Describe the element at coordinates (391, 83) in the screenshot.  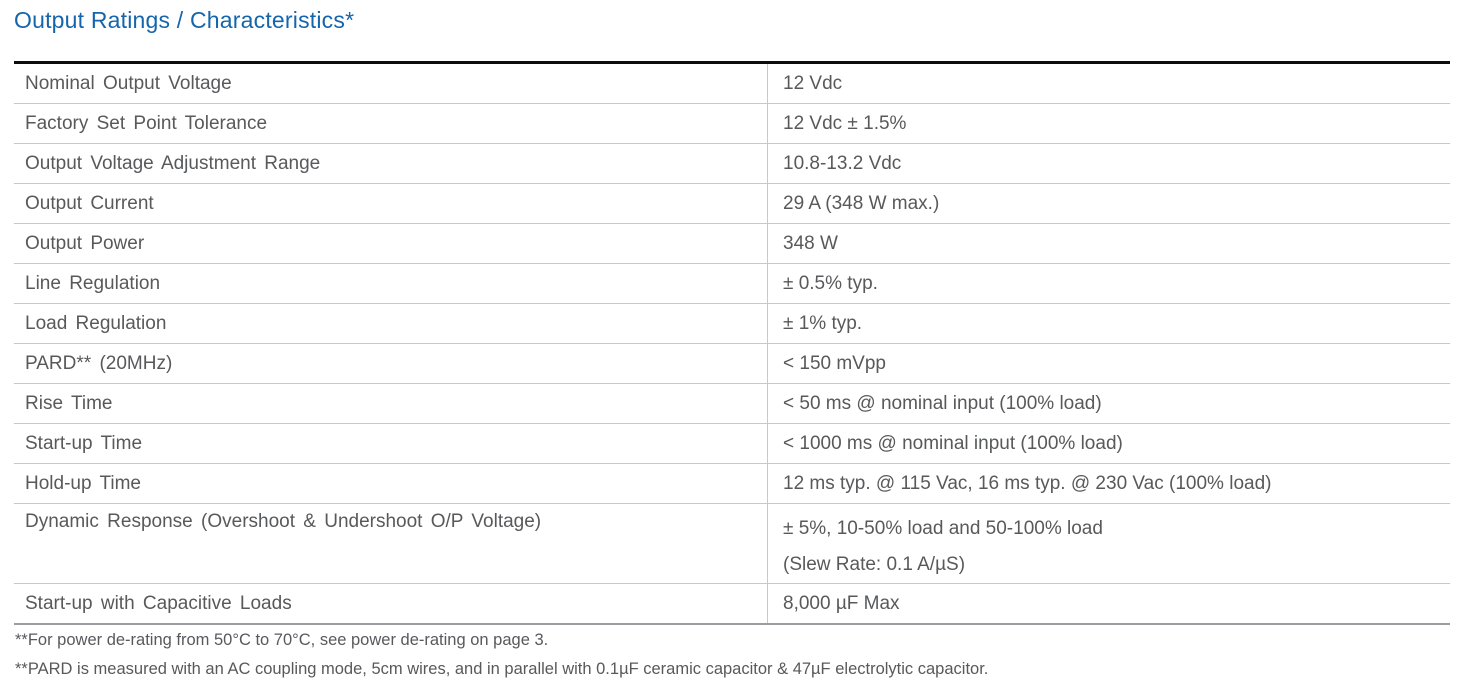
I see `spec-label: Nominal Output Voltage` at that location.